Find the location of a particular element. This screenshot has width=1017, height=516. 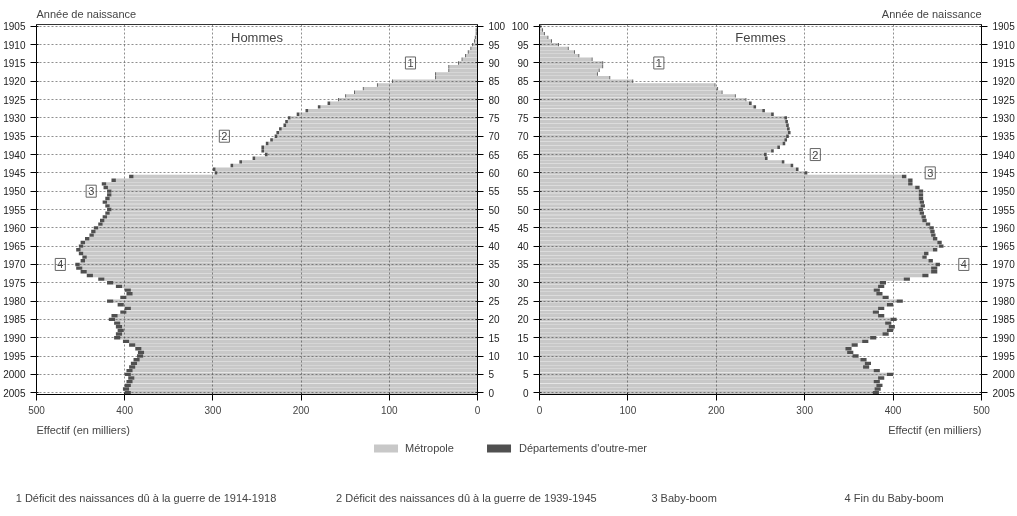

y2-tick-label: 1950 is located at coordinates (1004, 192).